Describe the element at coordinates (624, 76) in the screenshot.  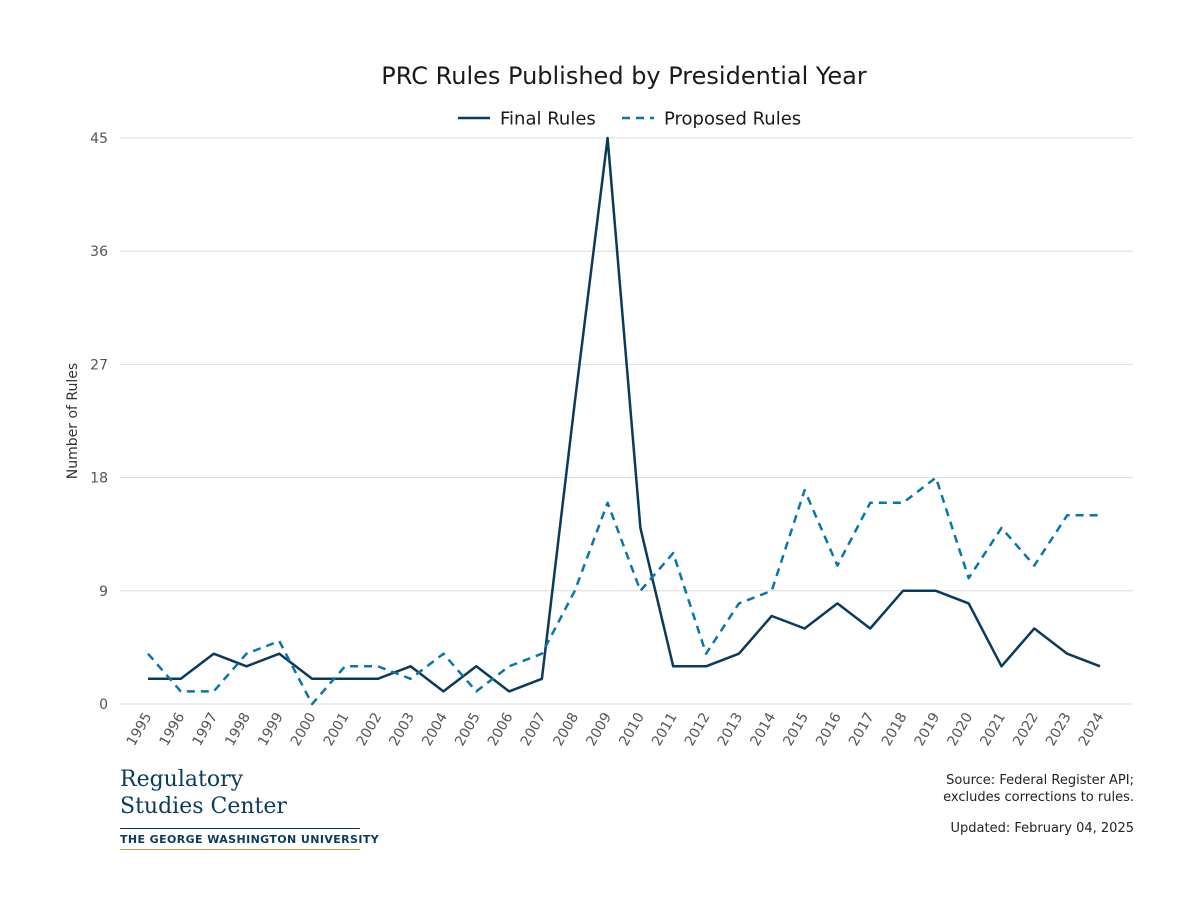
I see `chart-title: PRC Rules Published by Presidential Year` at that location.